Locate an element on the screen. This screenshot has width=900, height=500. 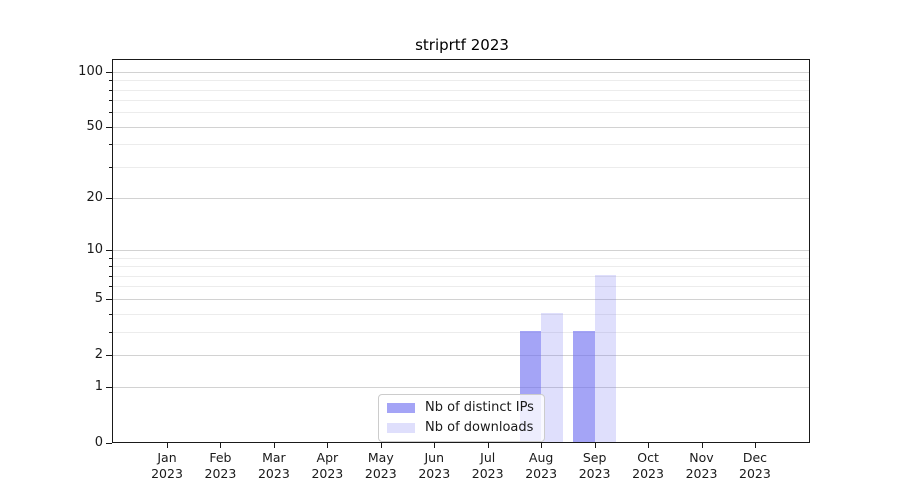
y-tick-label: 50 is located at coordinates (94, 126).